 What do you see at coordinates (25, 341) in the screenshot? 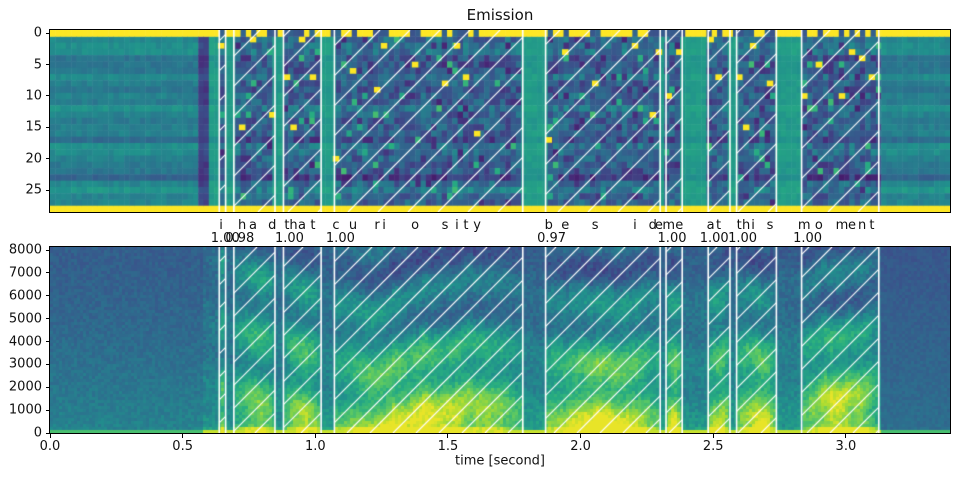
I see `spectrogram-ytick-label: 4000` at bounding box center [25, 341].